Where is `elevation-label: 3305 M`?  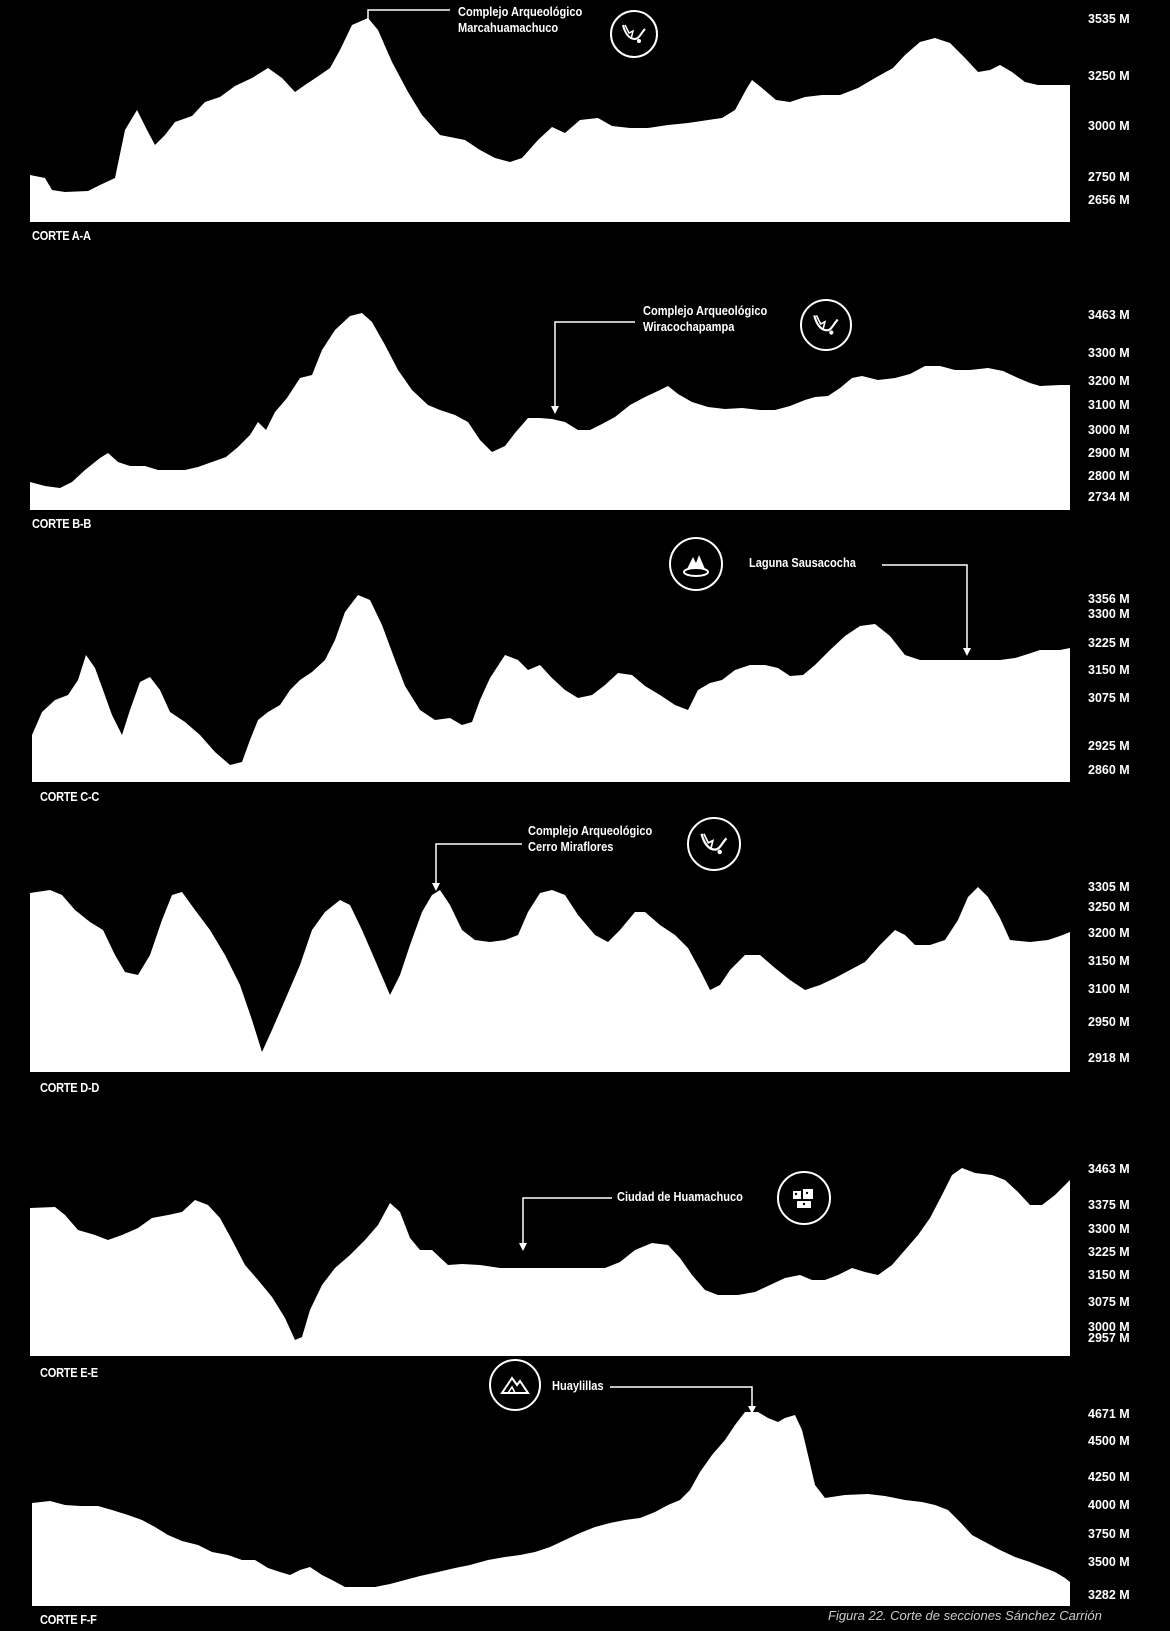
elevation-label: 3305 M is located at coordinates (1109, 887).